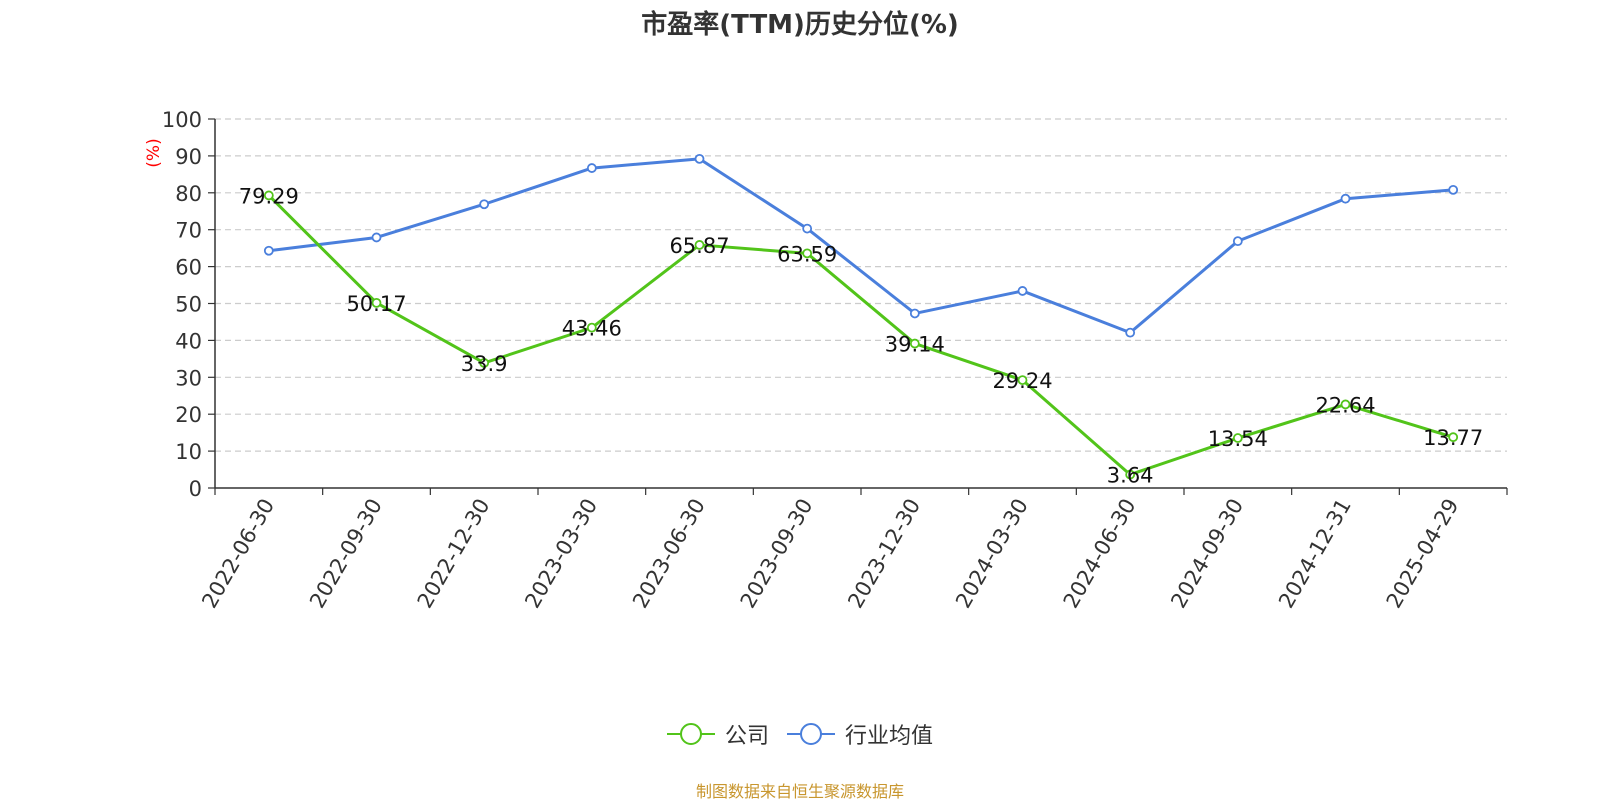  What do you see at coordinates (690, 734) in the screenshot?
I see `legend-marker-company-icon` at bounding box center [690, 734].